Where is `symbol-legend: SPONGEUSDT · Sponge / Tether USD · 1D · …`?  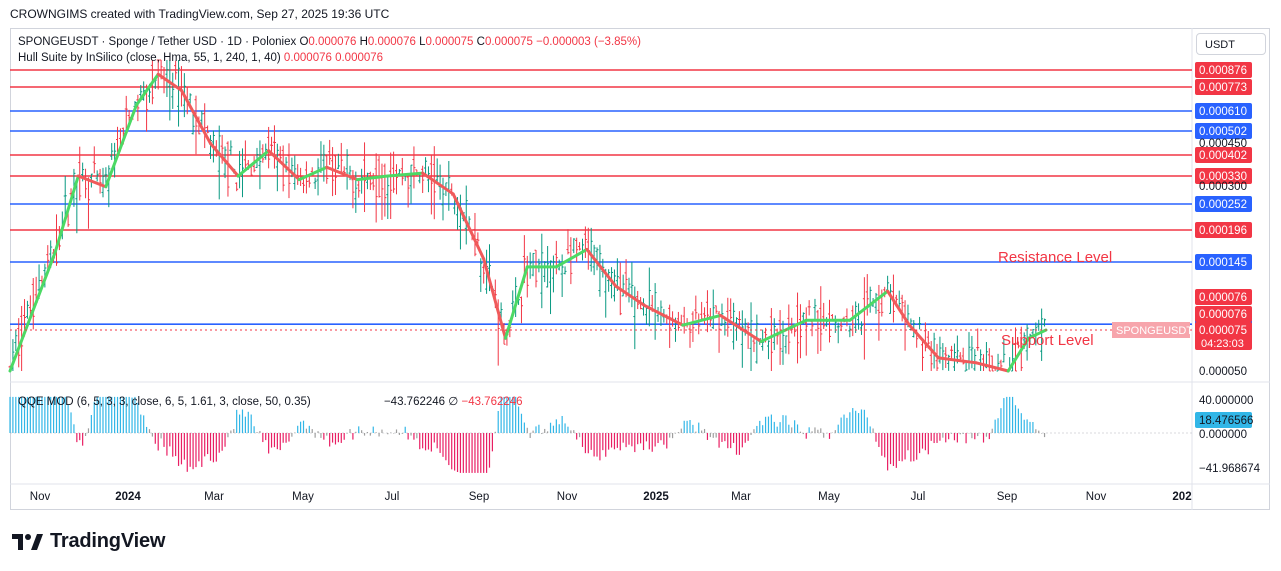
symbol-legend: SPONGEUSDT · Sponge / Tether USD · 1D · … is located at coordinates (329, 42).